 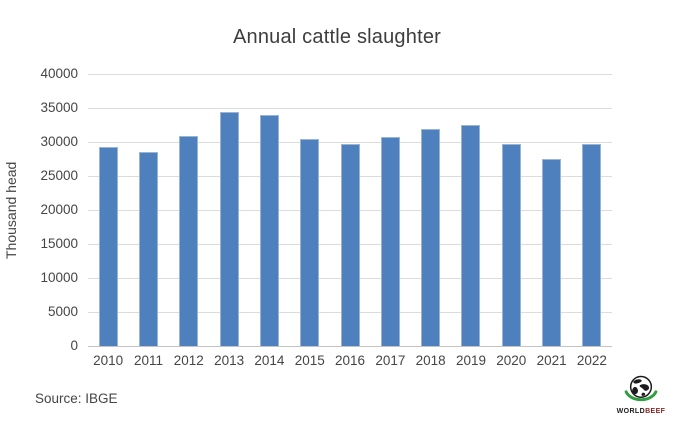 I want to click on chart-title: Annual cattle slaughter, so click(x=337, y=37).